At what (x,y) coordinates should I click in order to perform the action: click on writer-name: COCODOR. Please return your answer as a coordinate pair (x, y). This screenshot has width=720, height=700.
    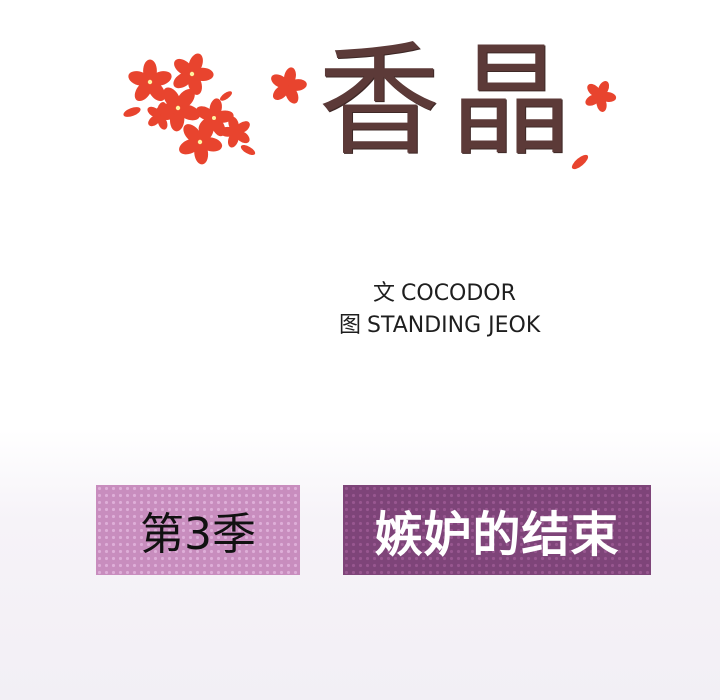
    Looking at the image, I should click on (458, 293).